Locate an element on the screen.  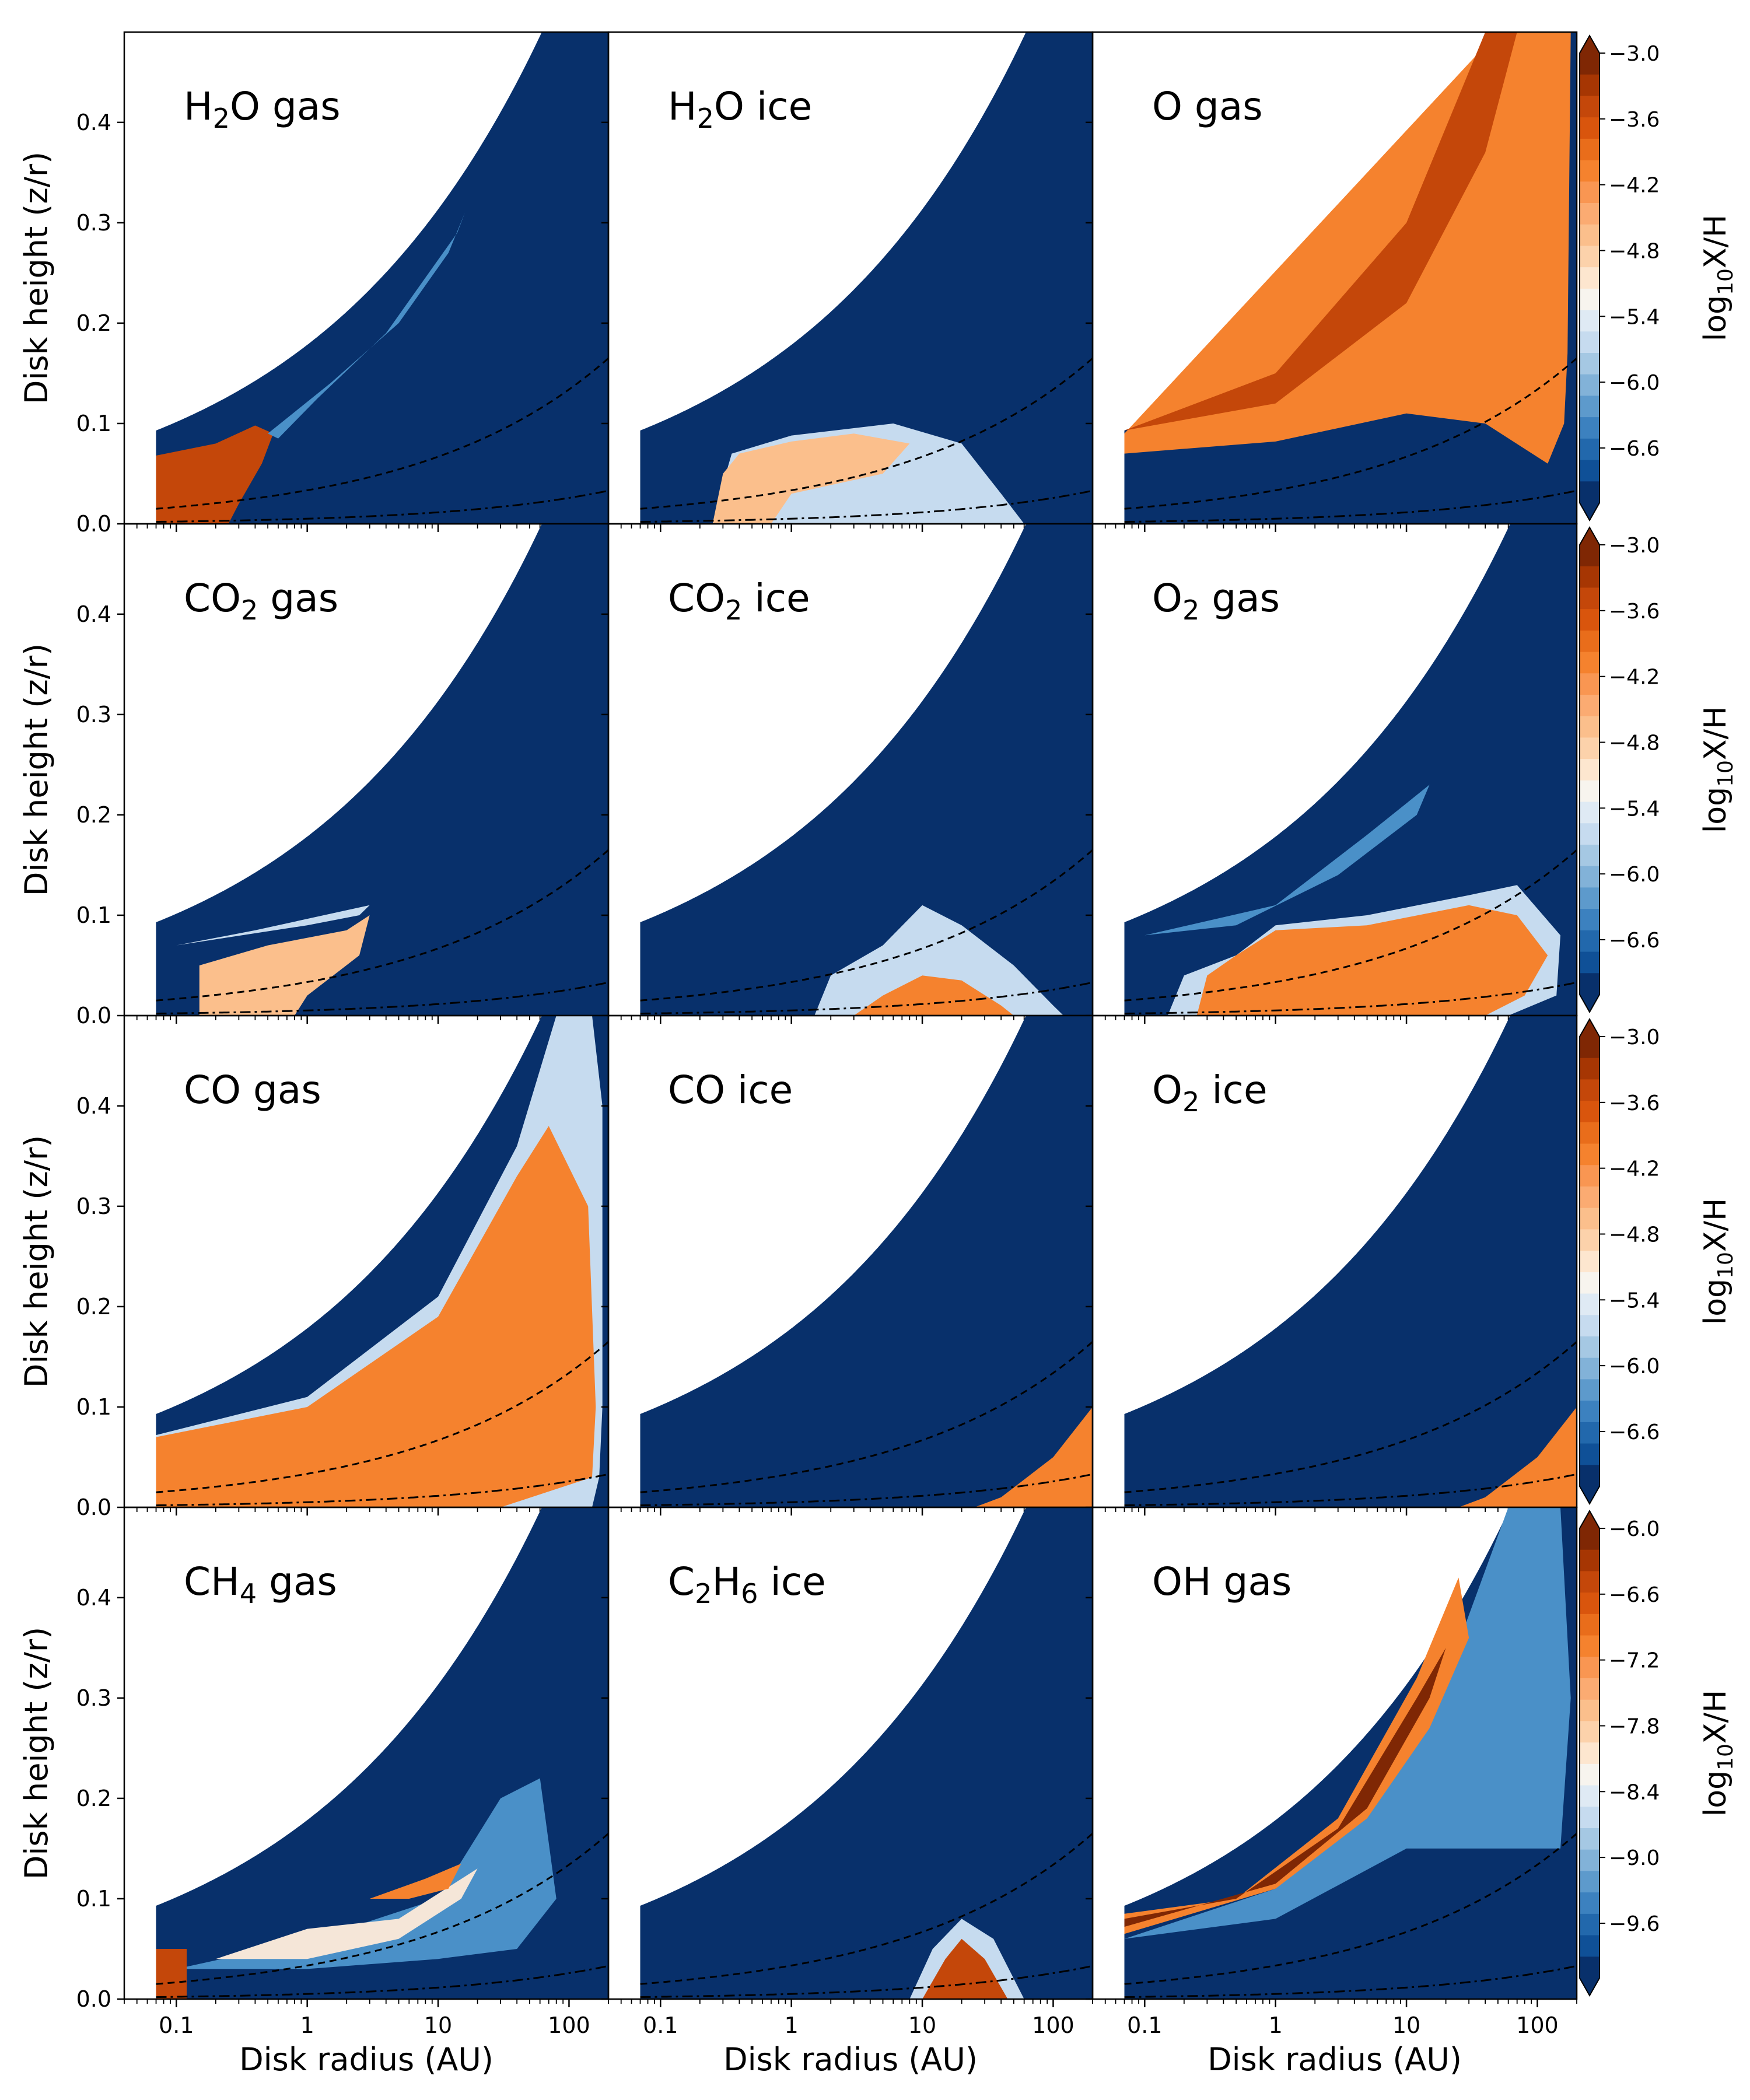
c2h6-ice-core is located at coordinates (965, 1968).